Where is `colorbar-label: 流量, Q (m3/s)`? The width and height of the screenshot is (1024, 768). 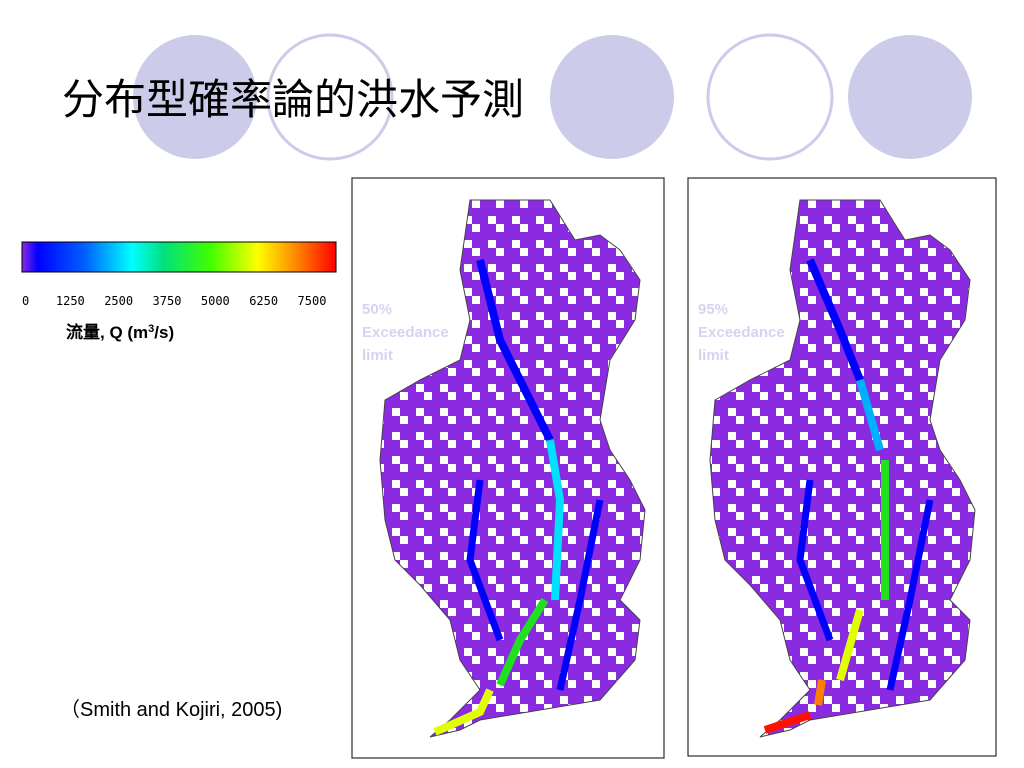
colorbar-label: 流量, Q (m3/s) is located at coordinates (120, 332).